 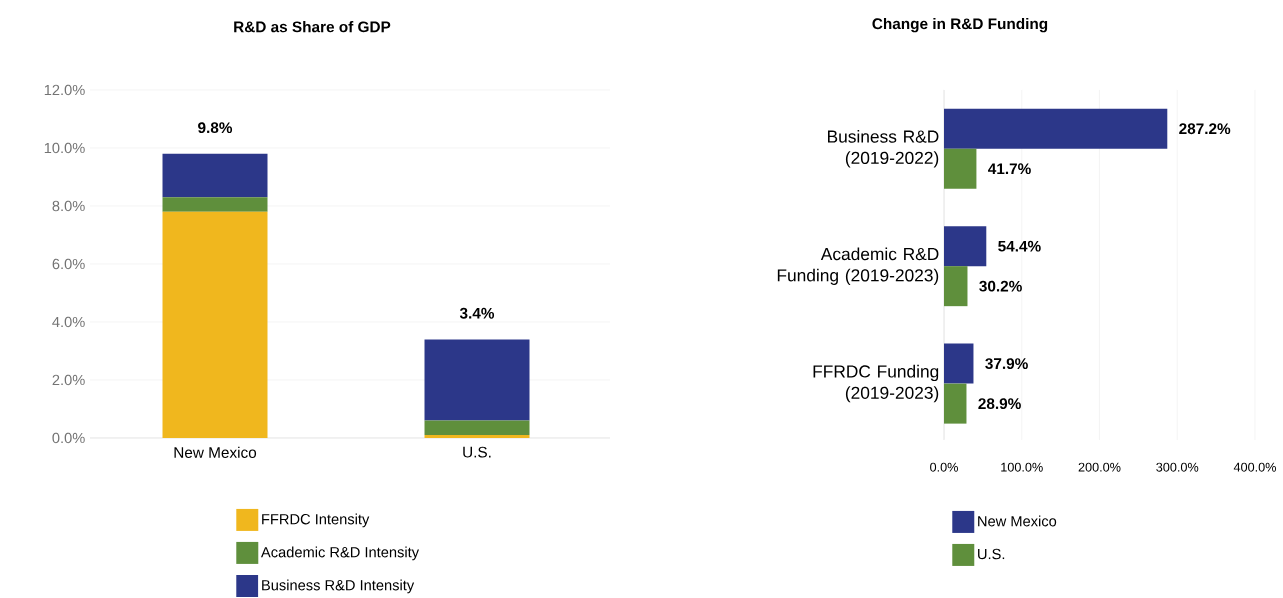 What do you see at coordinates (1022, 467) in the screenshot?
I see `x-tick-label: 100.0%` at bounding box center [1022, 467].